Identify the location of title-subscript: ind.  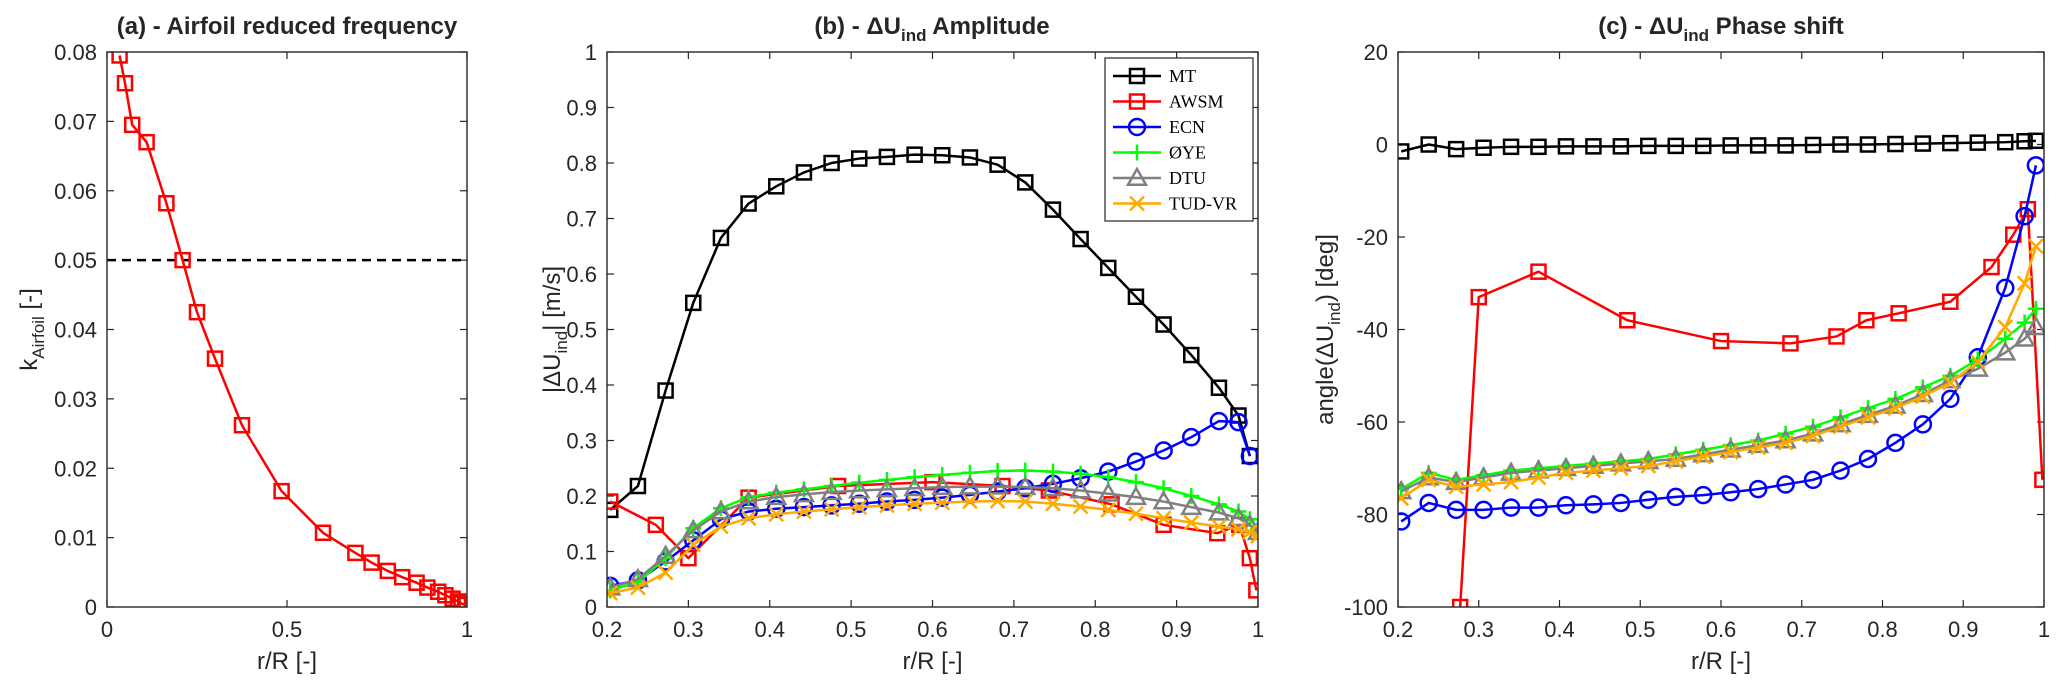
(1697, 35).